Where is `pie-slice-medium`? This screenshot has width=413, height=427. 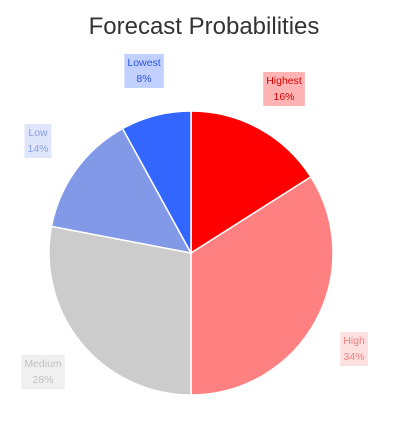 pie-slice-medium is located at coordinates (120, 310).